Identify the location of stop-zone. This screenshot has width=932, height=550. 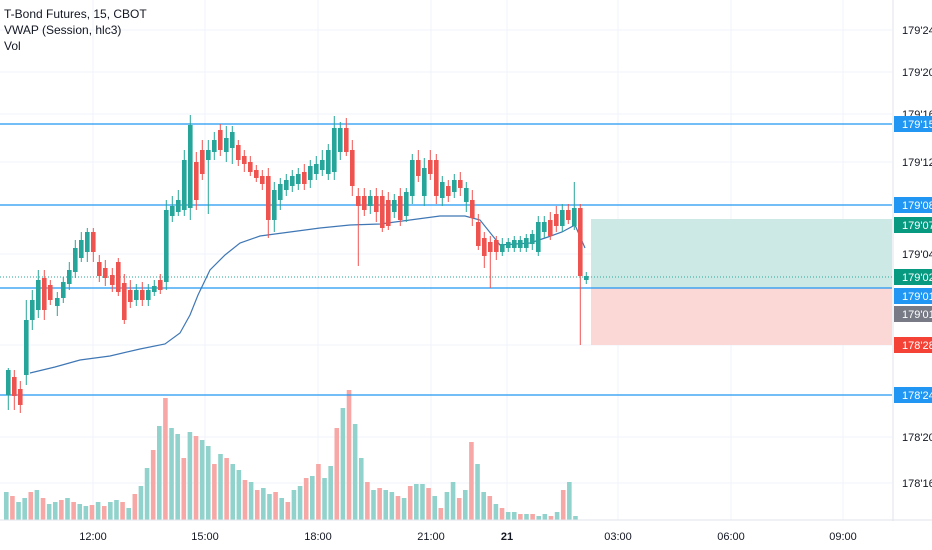
(741, 316).